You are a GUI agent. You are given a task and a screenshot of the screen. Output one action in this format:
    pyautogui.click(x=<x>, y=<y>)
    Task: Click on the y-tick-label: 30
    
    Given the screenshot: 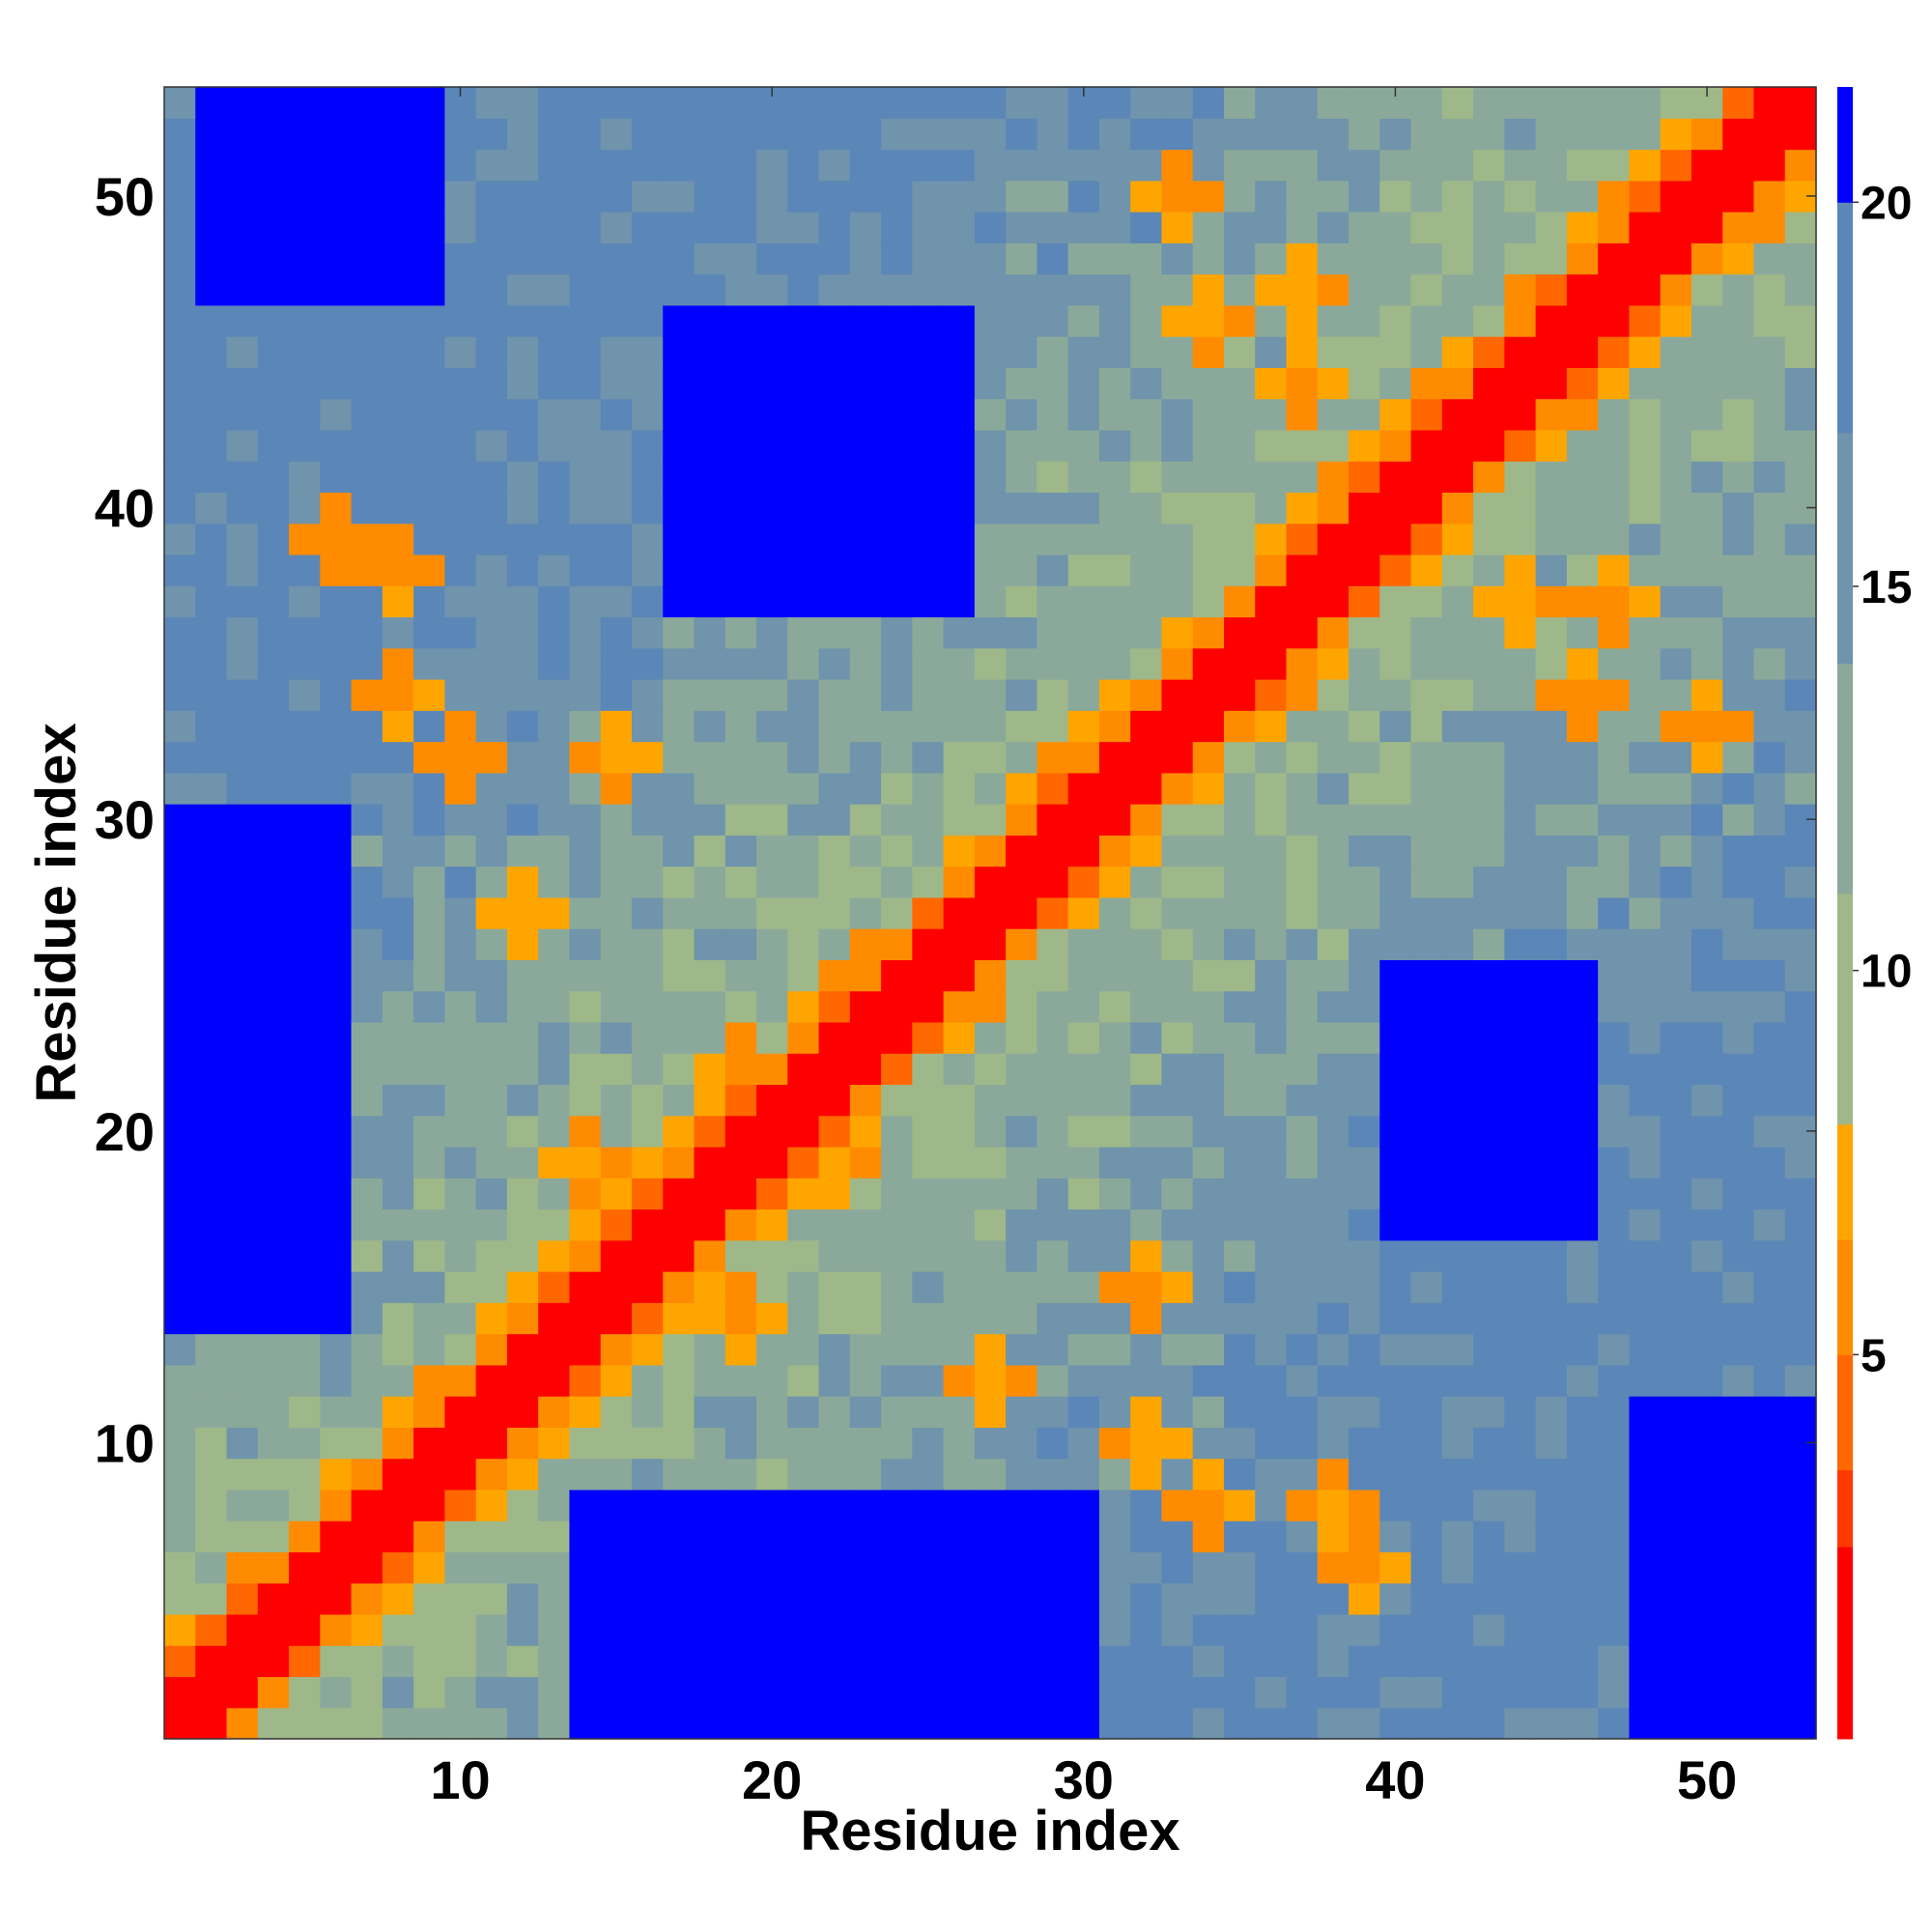 What is the action you would take?
    pyautogui.click(x=125, y=819)
    